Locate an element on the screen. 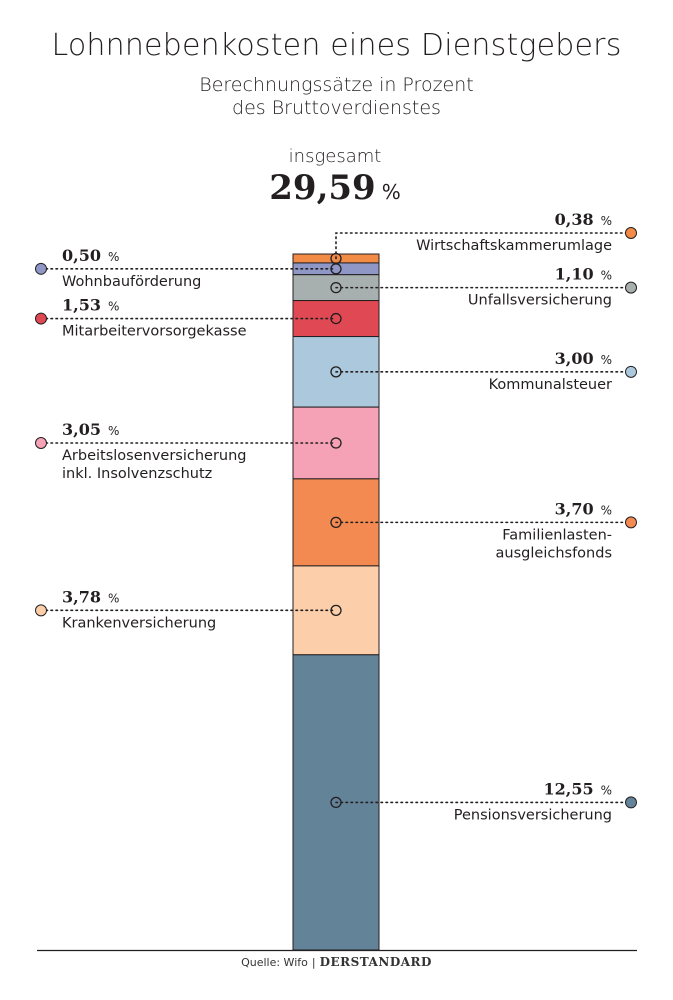 The height and width of the screenshot is (1000, 673). subtitle-line-2: des Bruttoverdienstes is located at coordinates (336, 108).